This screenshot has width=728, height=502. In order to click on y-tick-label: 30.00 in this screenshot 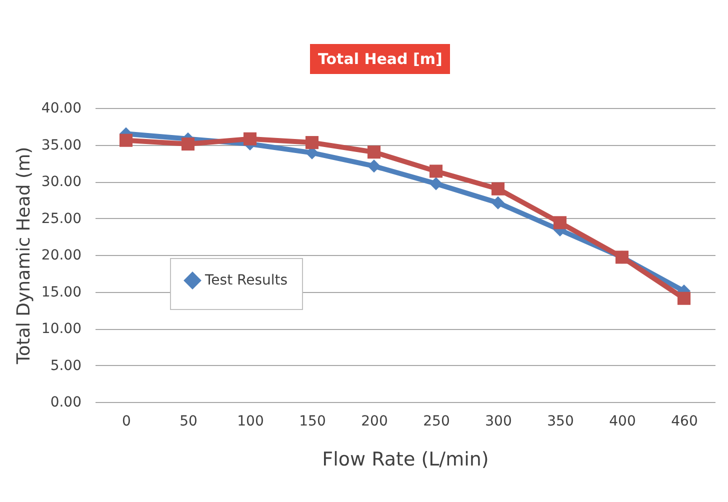, I will do `click(61, 182)`.